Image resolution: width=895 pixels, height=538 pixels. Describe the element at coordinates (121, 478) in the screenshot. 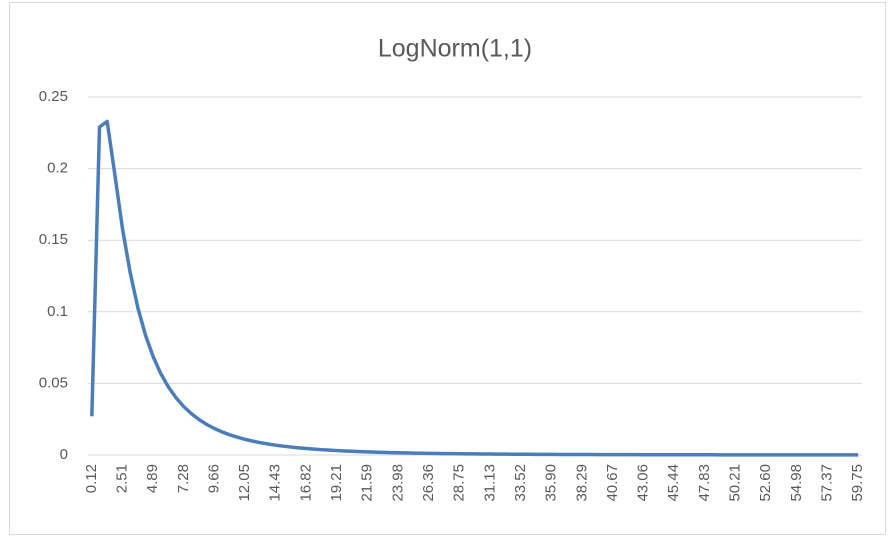

I see `x-tick-label: 2.51` at that location.